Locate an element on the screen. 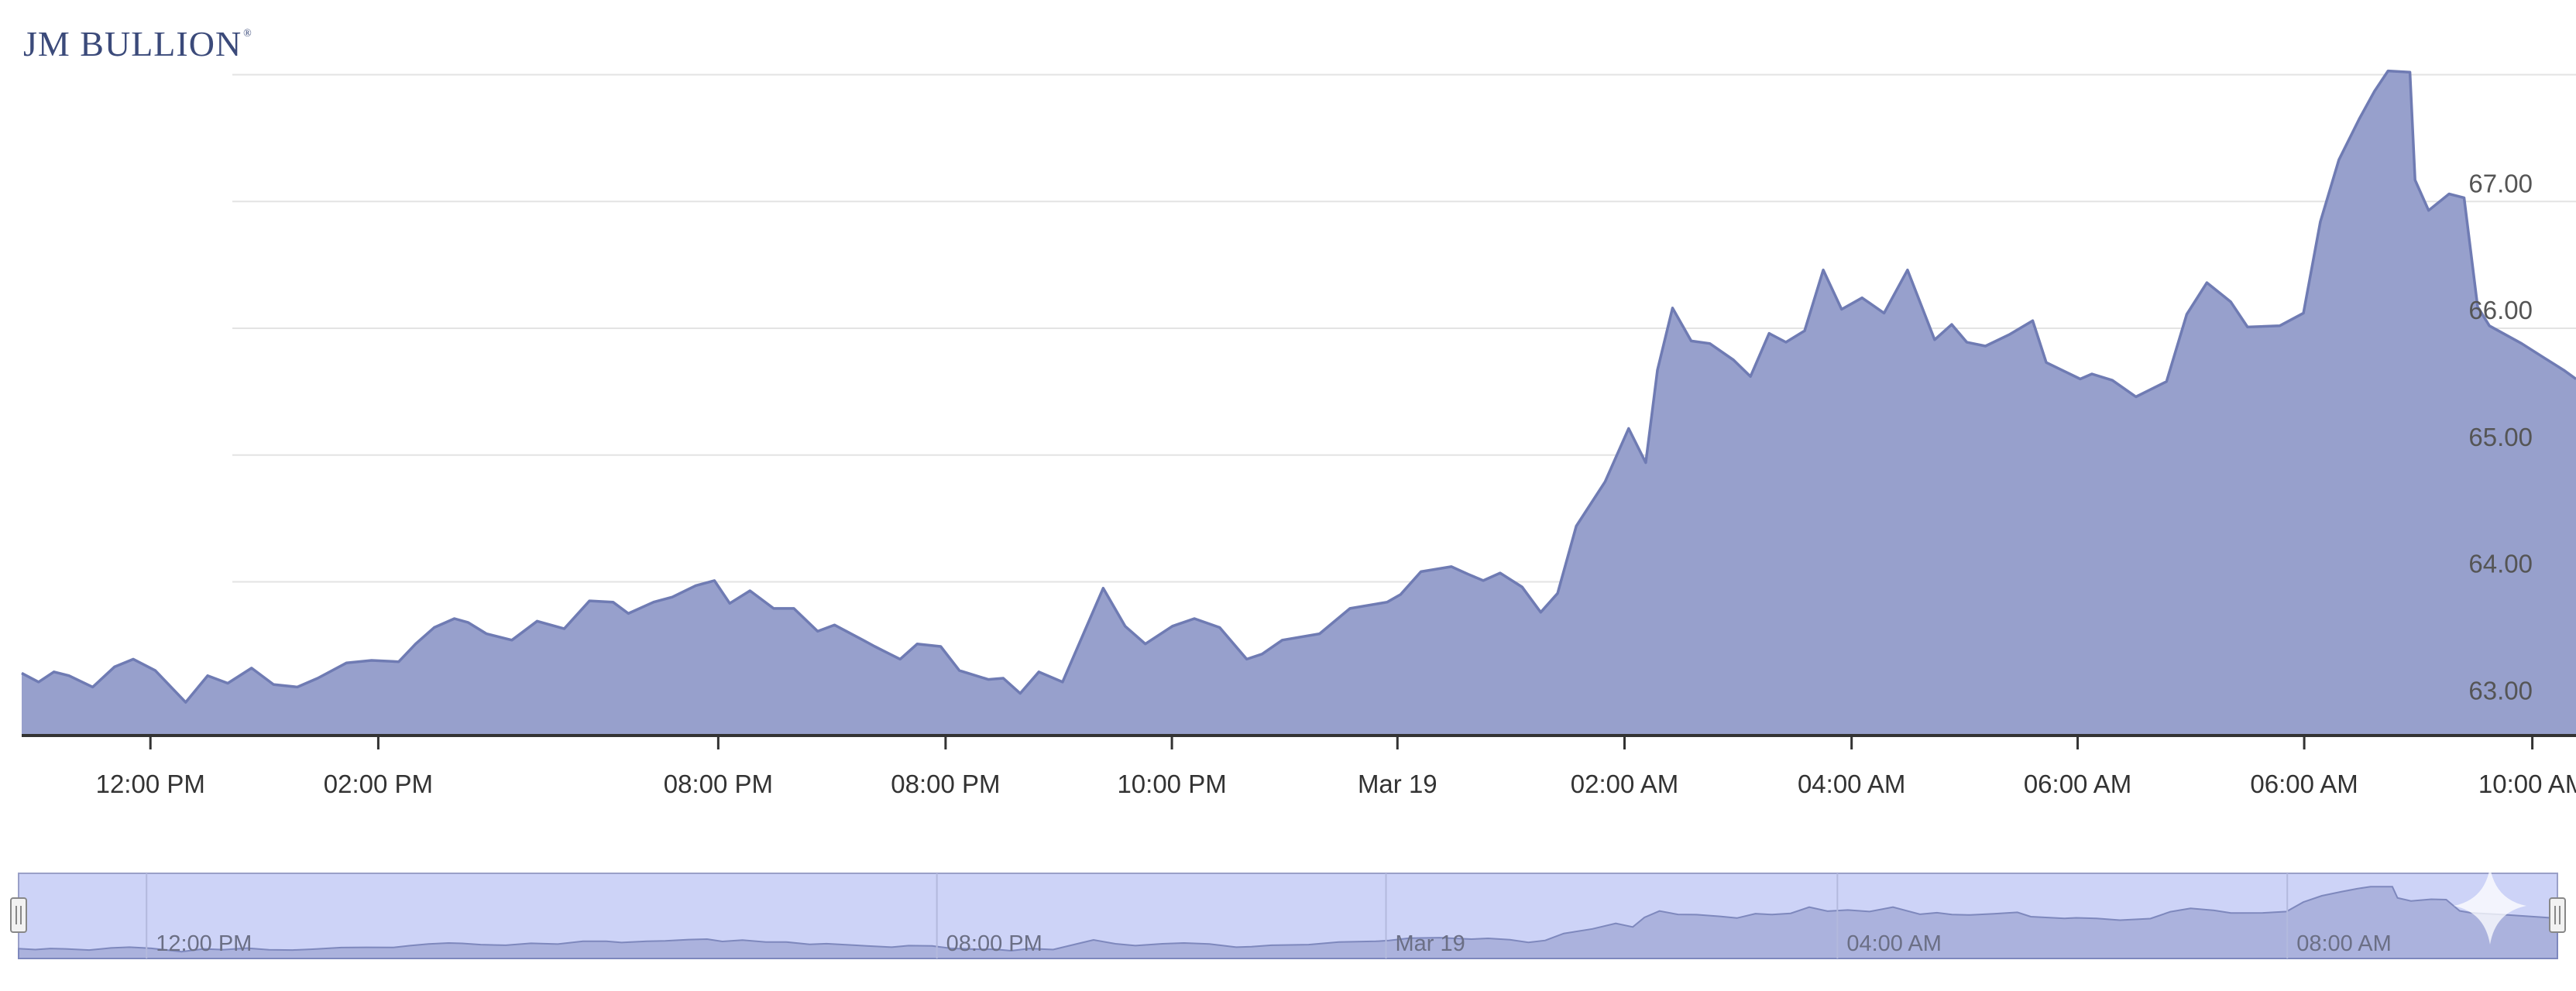 The height and width of the screenshot is (991, 2576). jm-bullion-logo: JM BULLION ® is located at coordinates (137, 44).